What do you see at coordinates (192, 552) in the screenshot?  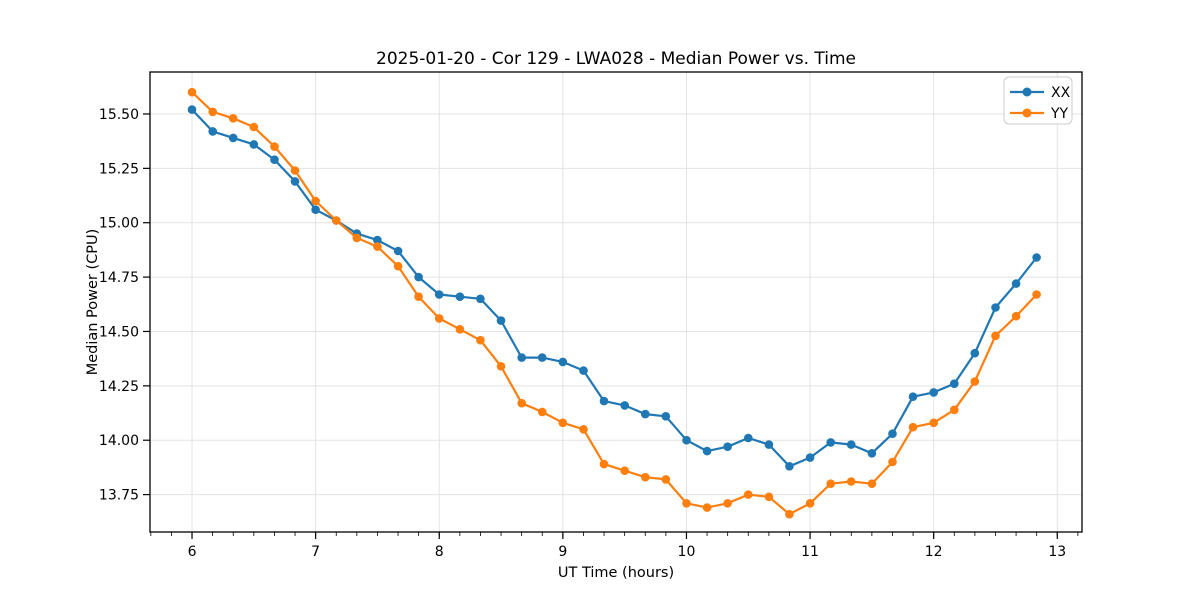 I see `x-tick-label: 6` at bounding box center [192, 552].